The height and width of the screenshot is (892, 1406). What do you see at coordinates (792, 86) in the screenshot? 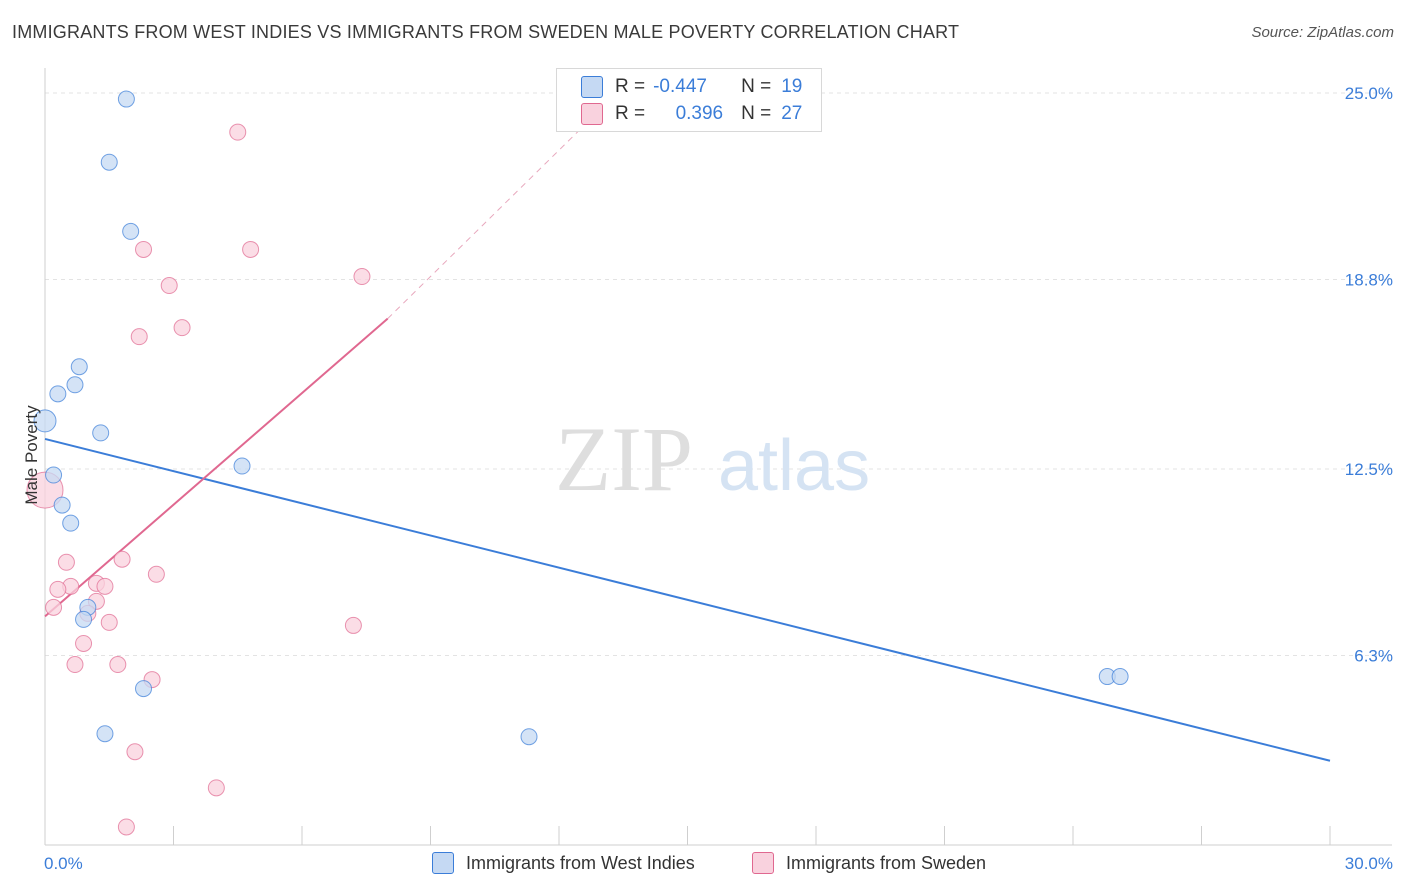
I see `legend-n-value: 19` at bounding box center [792, 86].